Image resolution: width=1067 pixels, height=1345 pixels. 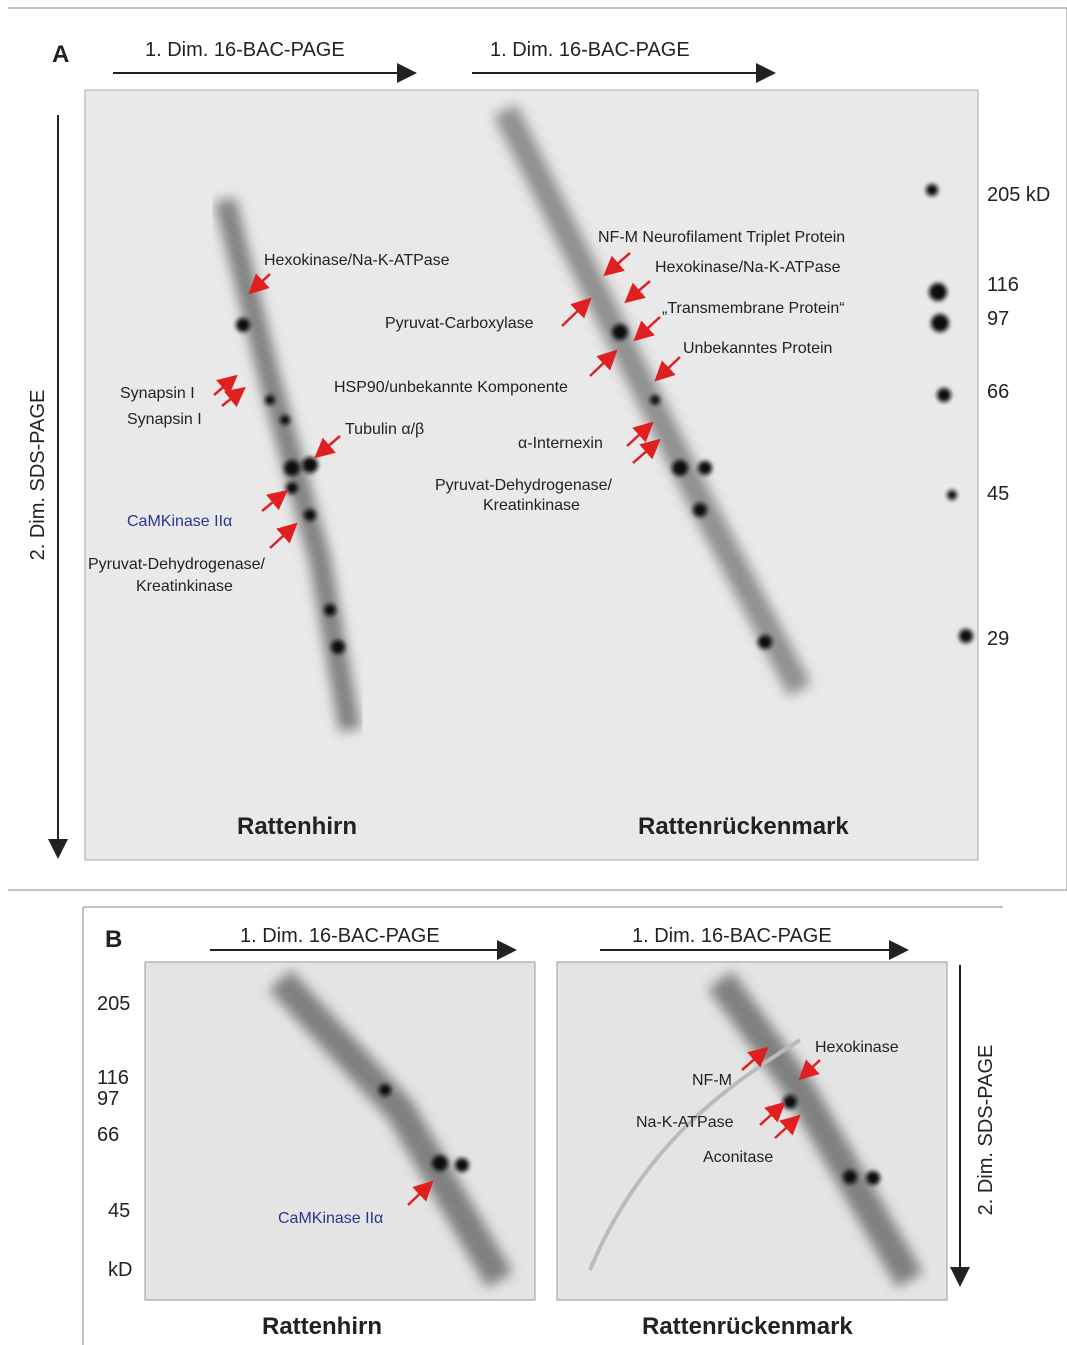 What do you see at coordinates (1018, 195) in the screenshot?
I see `marker: 205 kD` at bounding box center [1018, 195].